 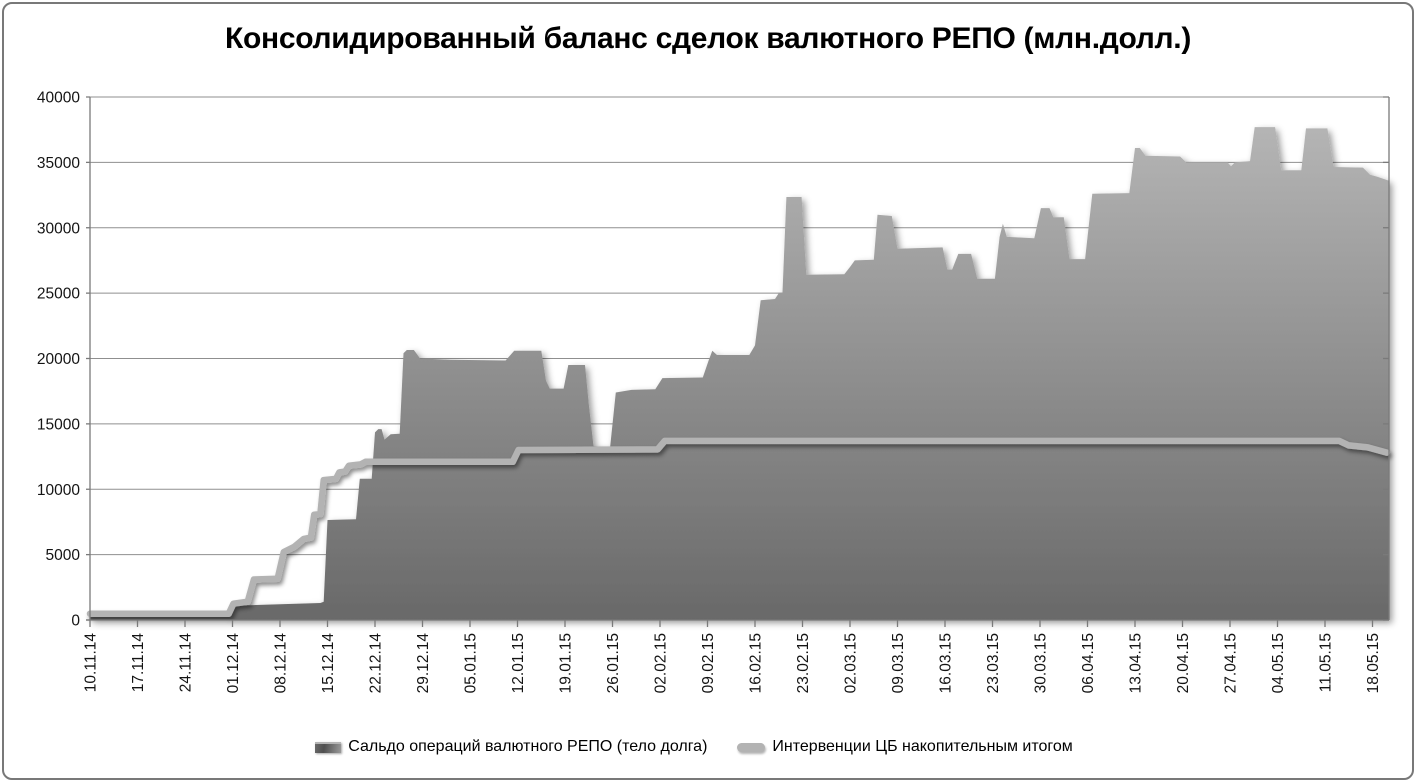 What do you see at coordinates (566, 663) in the screenshot?
I see `x-tick-label: 19.01.15` at bounding box center [566, 663].